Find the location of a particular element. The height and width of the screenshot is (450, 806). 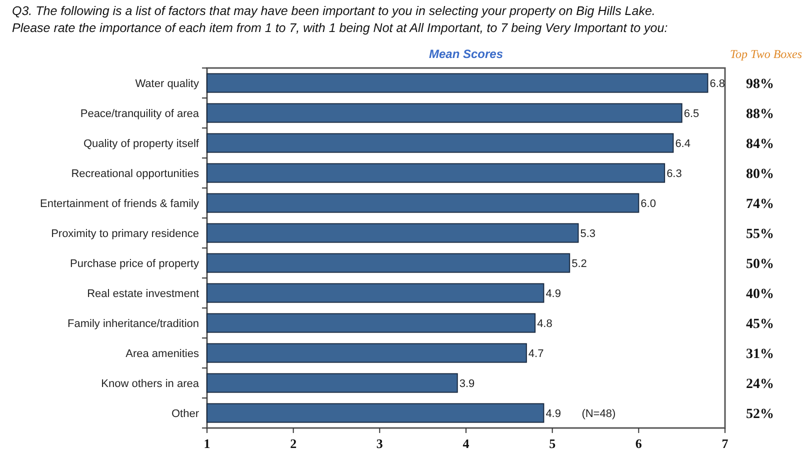

x-tick-label: 2 is located at coordinates (293, 443).